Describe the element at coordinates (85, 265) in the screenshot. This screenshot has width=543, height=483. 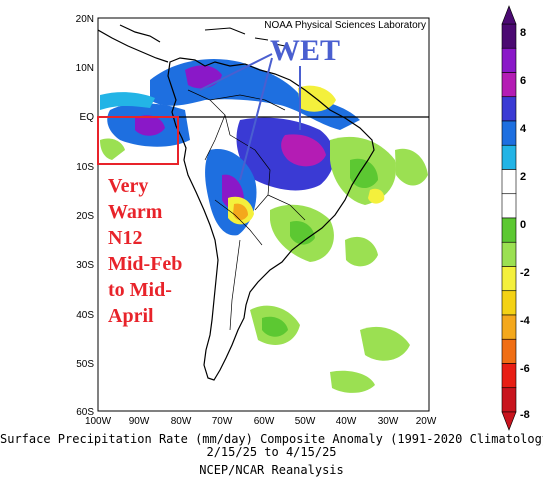
I see `lat-label: 30S` at that location.